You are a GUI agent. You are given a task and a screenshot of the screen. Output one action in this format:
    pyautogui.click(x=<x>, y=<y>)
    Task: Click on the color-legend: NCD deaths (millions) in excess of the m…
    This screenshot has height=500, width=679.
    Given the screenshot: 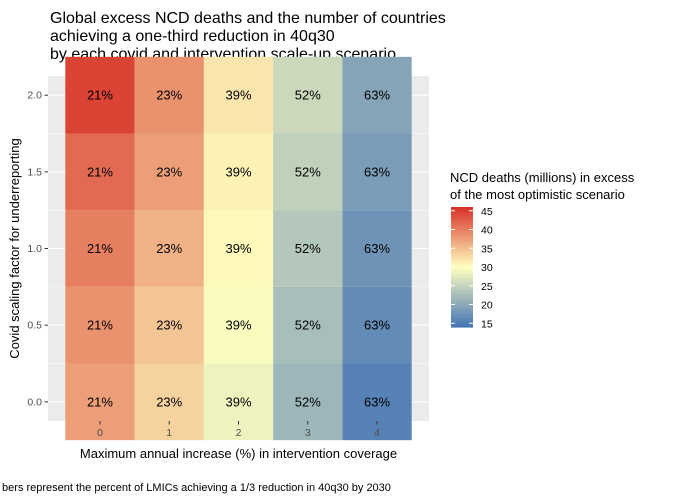 What is the action you would take?
    pyautogui.click(x=542, y=250)
    